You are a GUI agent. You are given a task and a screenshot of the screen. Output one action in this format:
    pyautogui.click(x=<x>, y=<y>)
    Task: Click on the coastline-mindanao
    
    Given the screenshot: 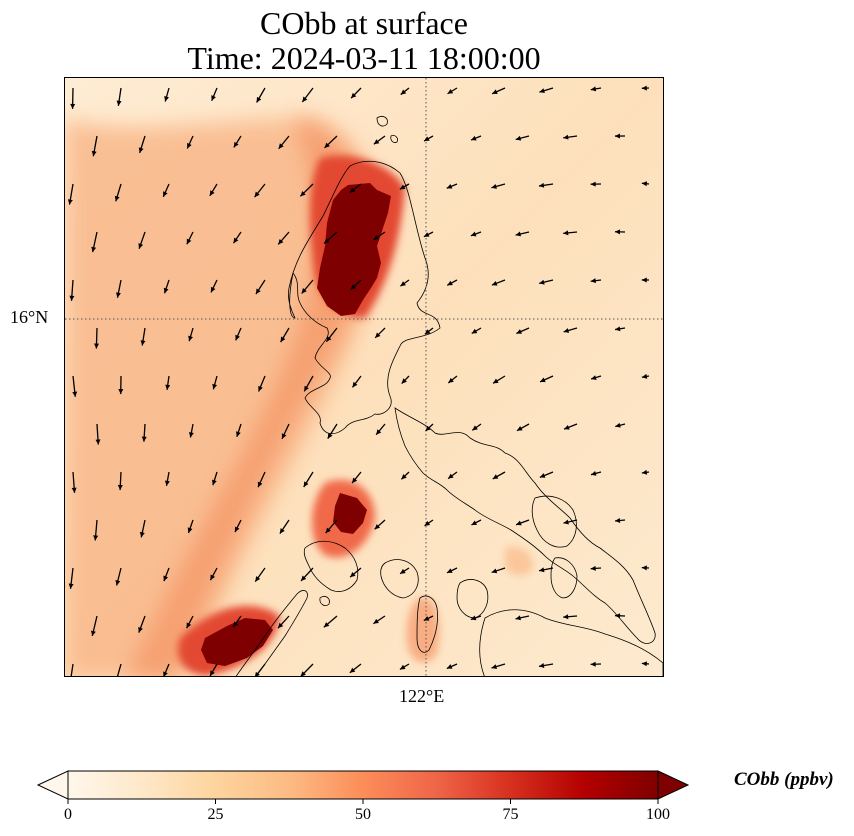 What is the action you would take?
    pyautogui.click(x=571, y=642)
    